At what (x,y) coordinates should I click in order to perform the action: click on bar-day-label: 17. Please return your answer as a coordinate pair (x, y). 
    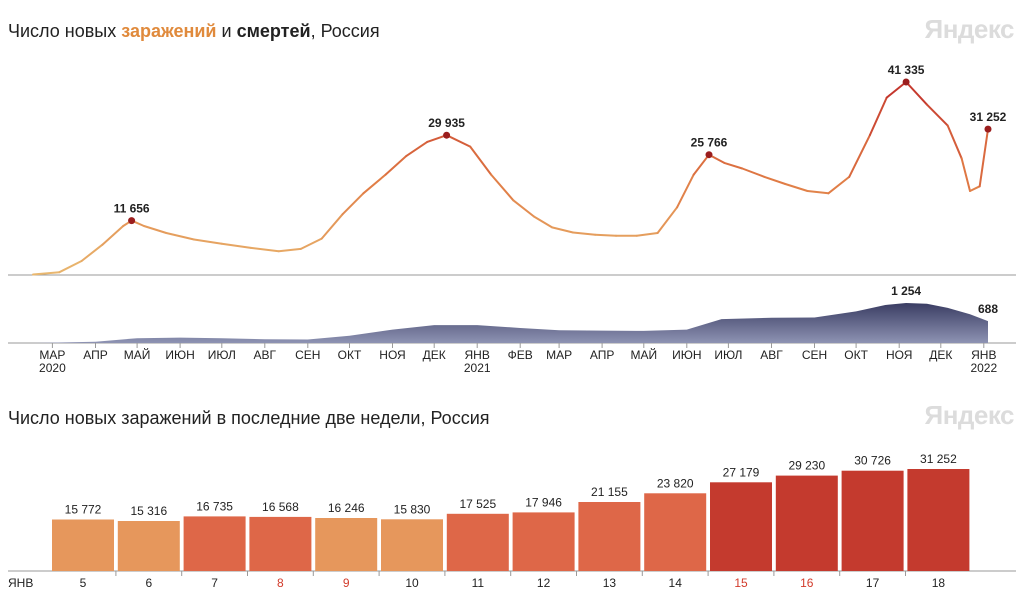
    Looking at the image, I should click on (873, 583).